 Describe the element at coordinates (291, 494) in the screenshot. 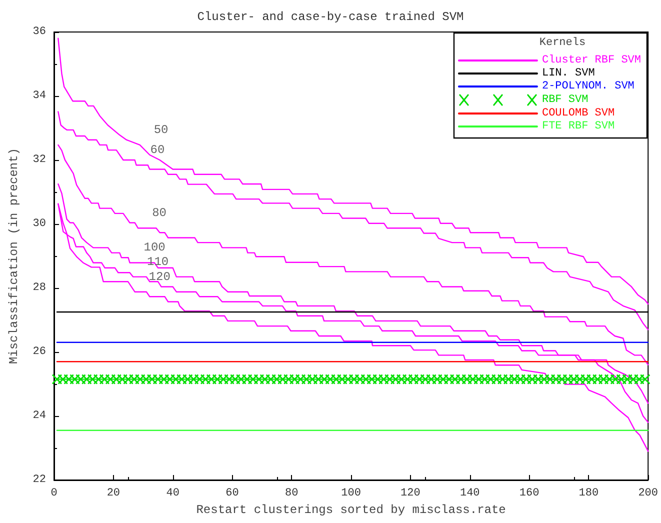

I see `x-tick-label: 80` at that location.